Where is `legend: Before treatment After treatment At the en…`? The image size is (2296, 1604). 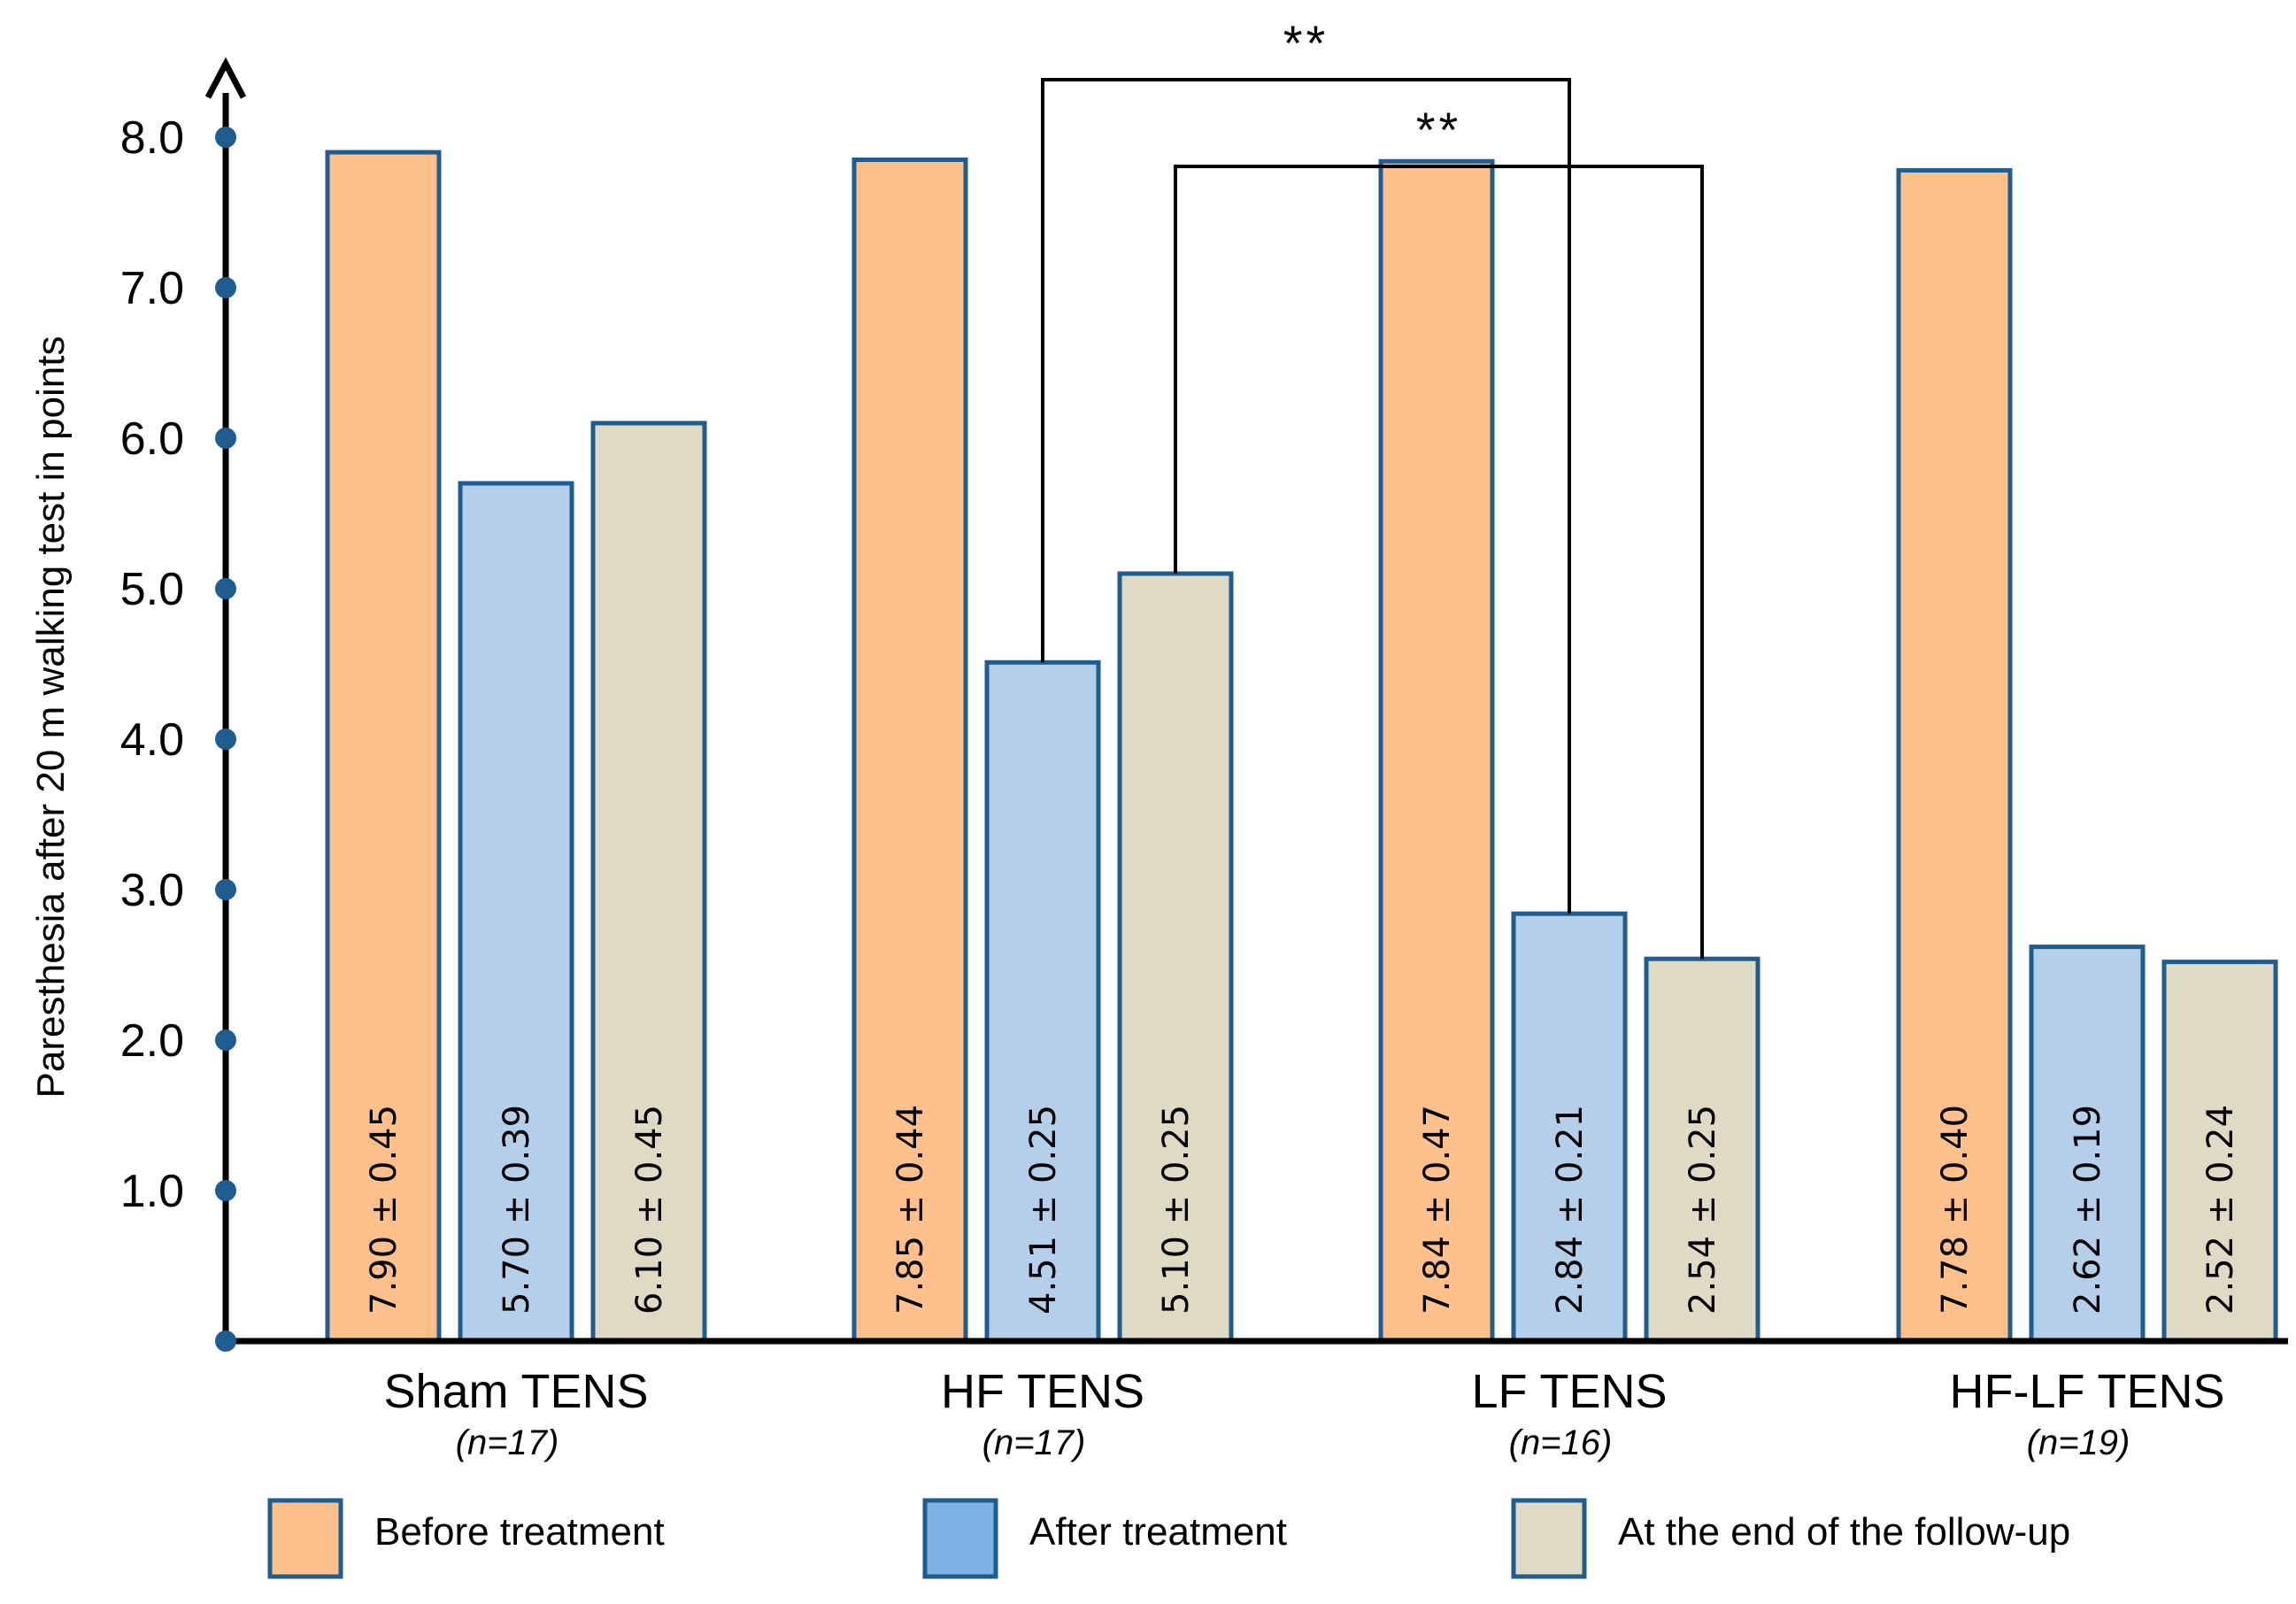
legend: Before treatment After treatment At the en… is located at coordinates (1168, 1538).